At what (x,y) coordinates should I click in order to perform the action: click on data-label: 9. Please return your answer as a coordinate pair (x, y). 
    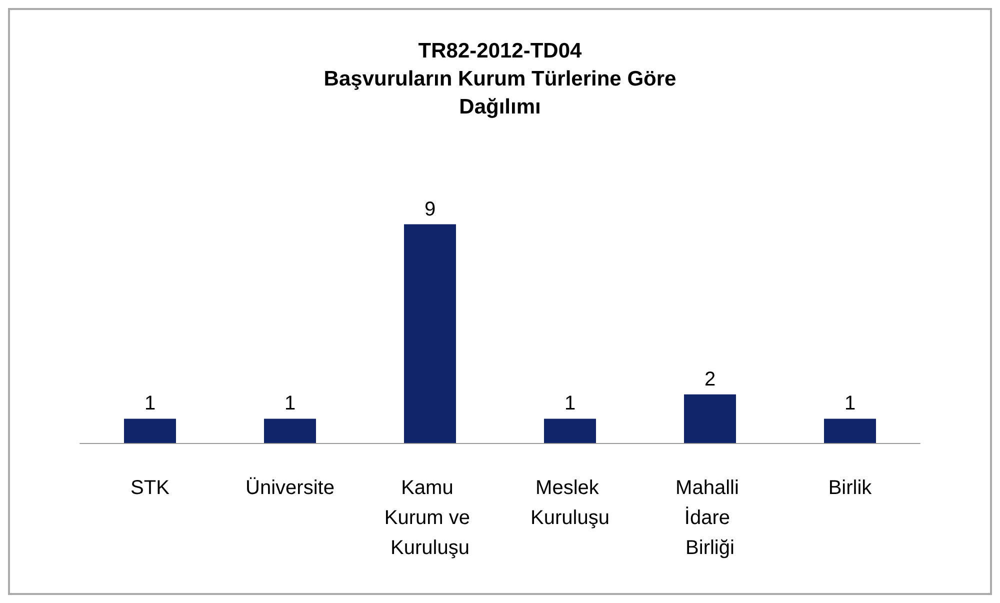
    Looking at the image, I should click on (430, 209).